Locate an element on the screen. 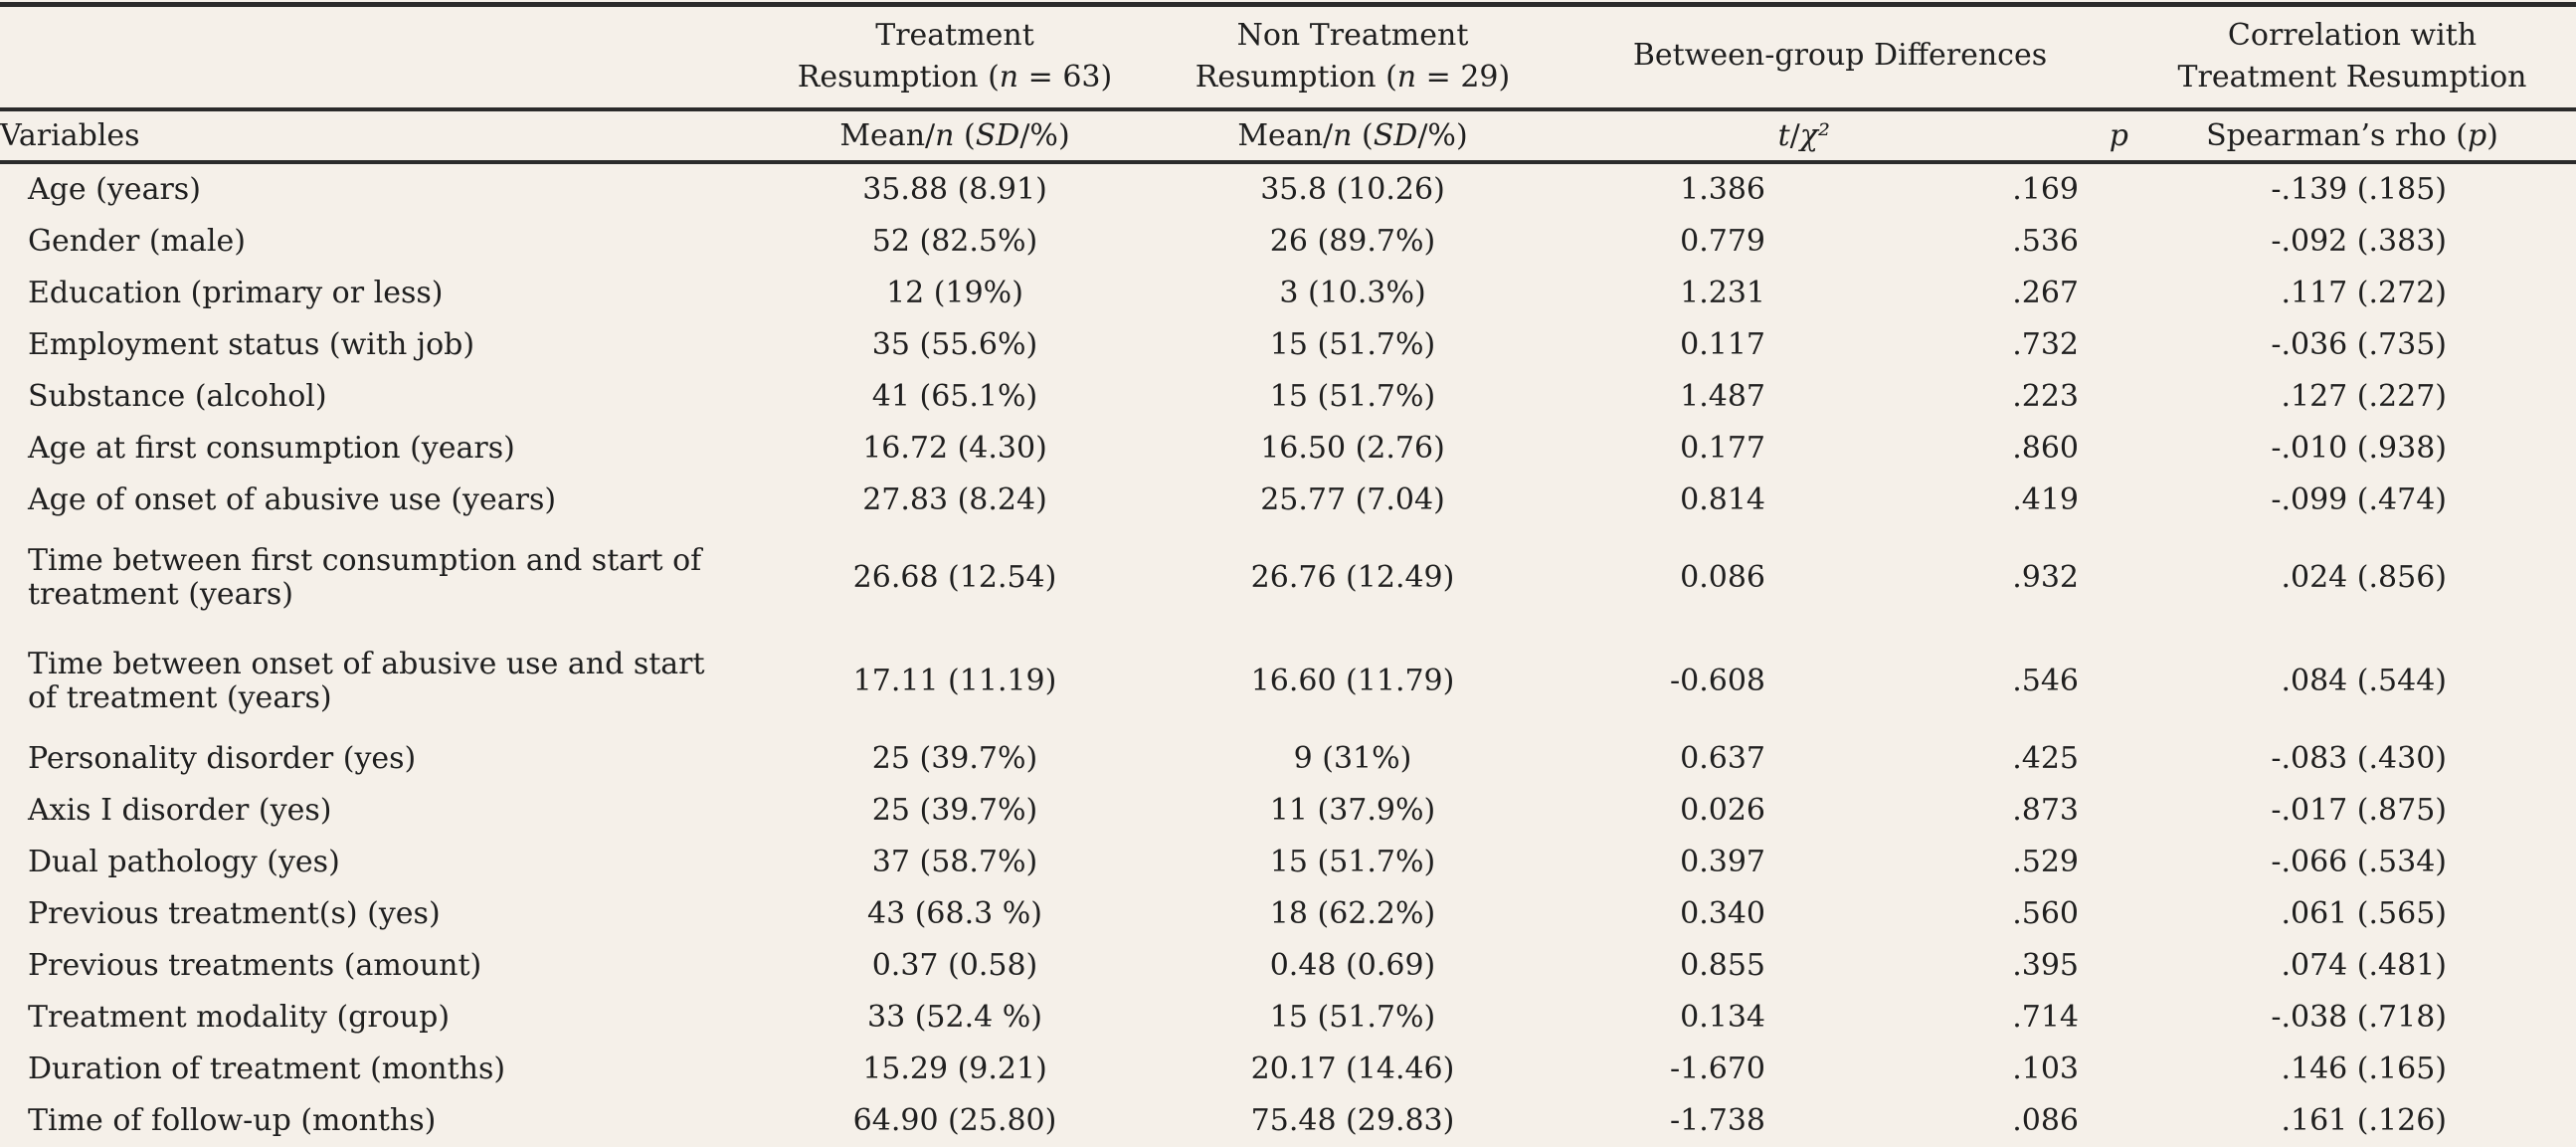 Image resolution: width=2576 pixels, height=1147 pixels. spearman-rho-value: -.092 (.383) is located at coordinates (2359, 242).